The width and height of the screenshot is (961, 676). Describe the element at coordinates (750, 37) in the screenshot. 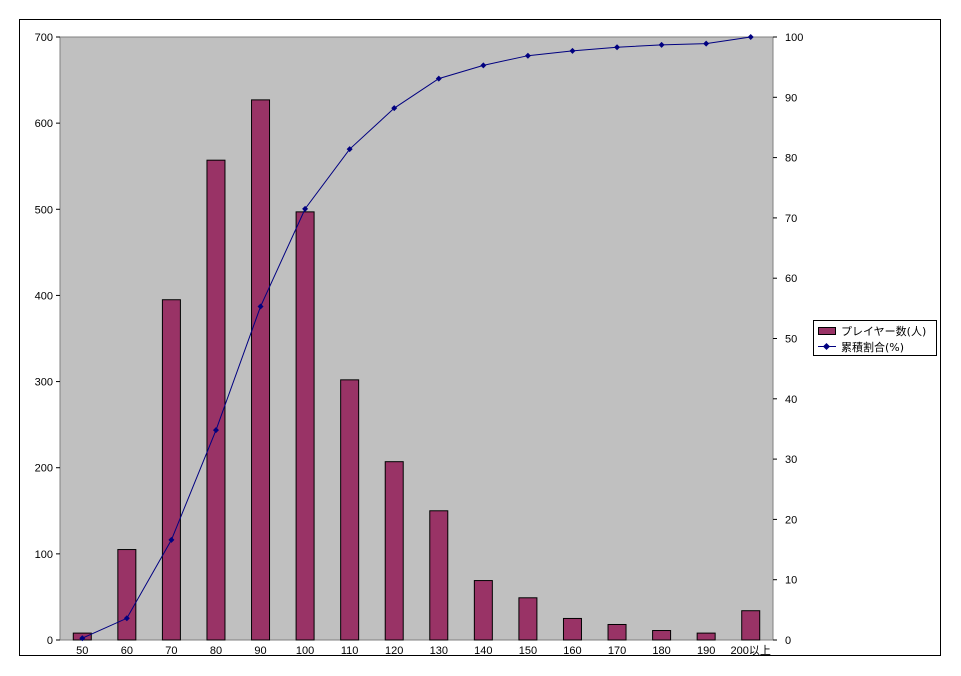

I see `line-marker-200以上` at that location.